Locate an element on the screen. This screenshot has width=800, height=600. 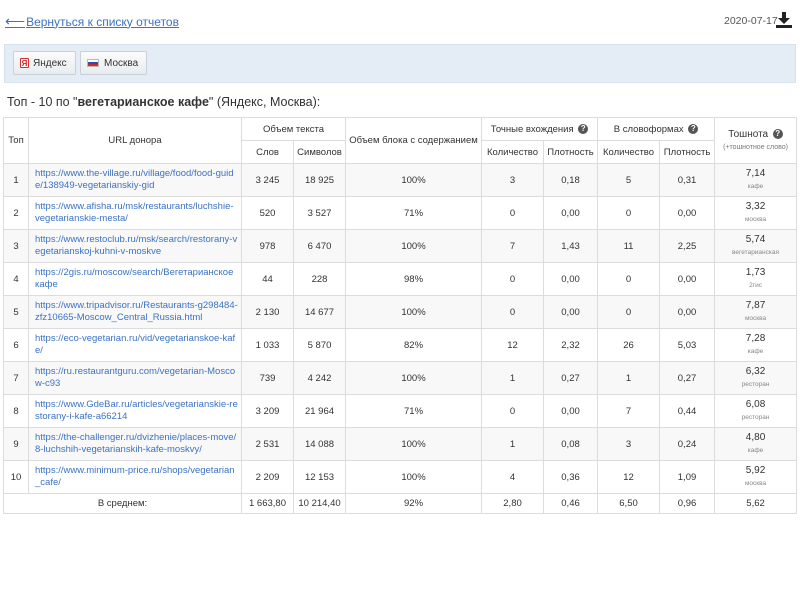
toxicity-value: 4,80 is located at coordinates (755, 437).